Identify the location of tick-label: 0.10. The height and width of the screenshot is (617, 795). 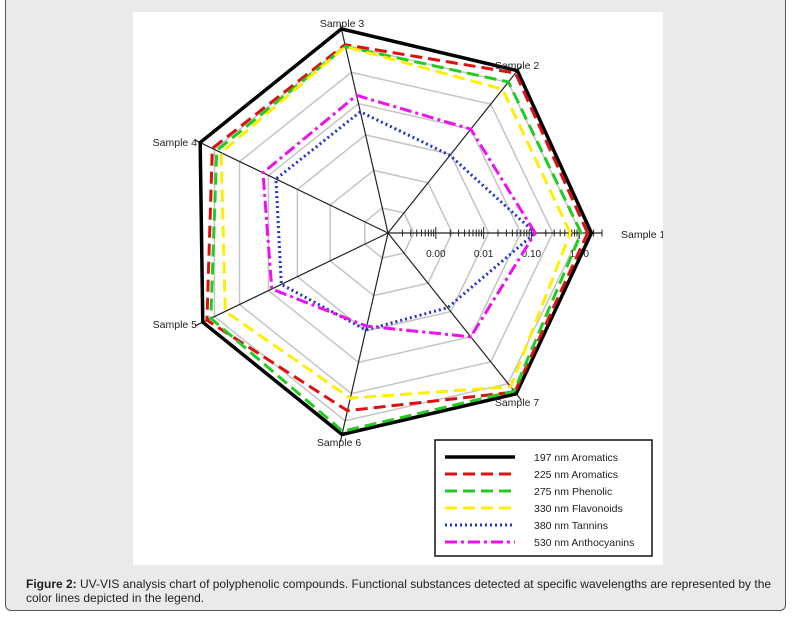
(532, 254).